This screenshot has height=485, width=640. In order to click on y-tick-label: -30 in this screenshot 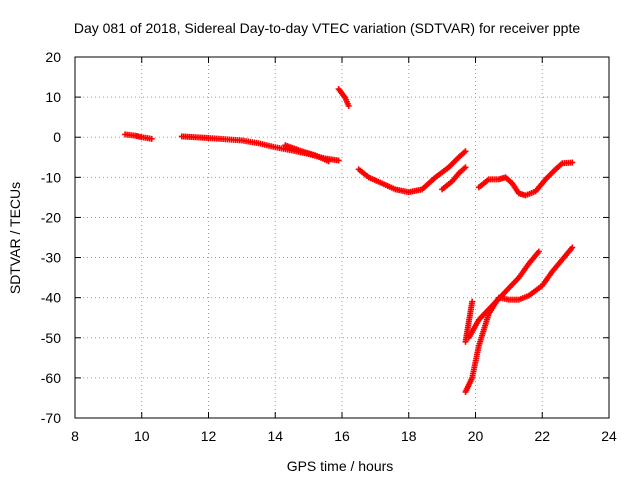, I will do `click(51, 258)`.